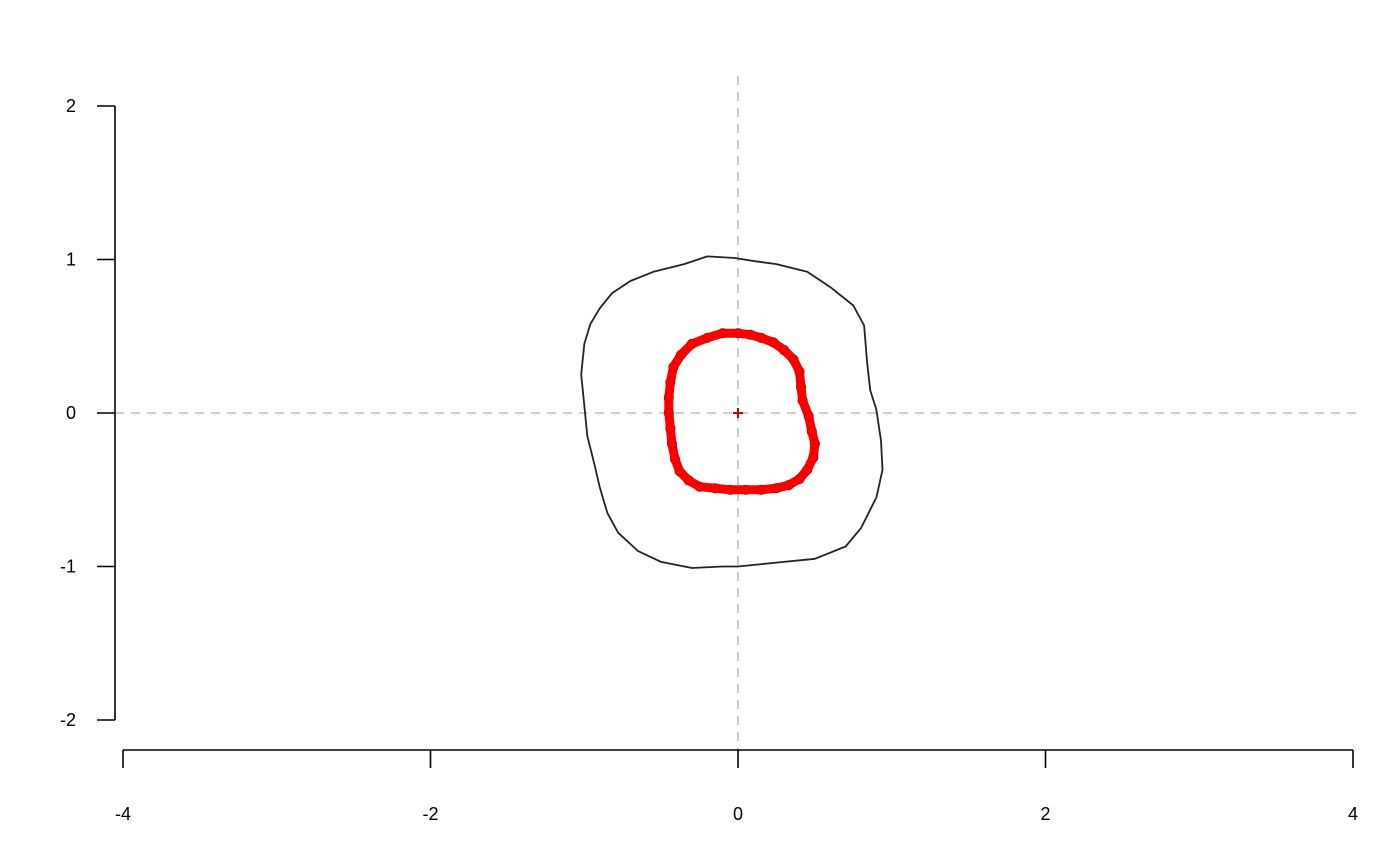 Image resolution: width=1400 pixels, height=866 pixels. I want to click on x-tick-label: -2, so click(430, 814).